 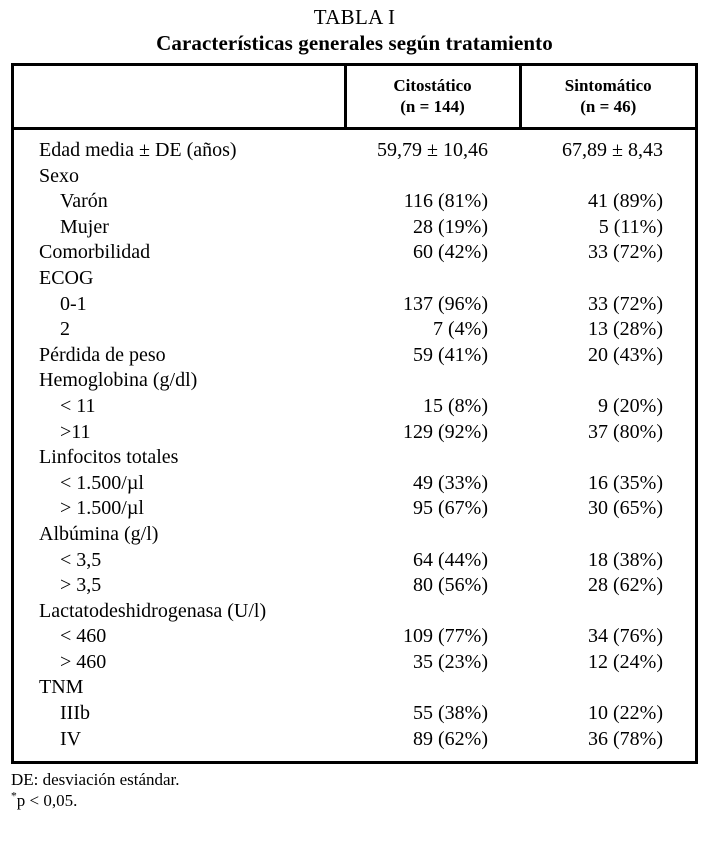 What do you see at coordinates (445, 636) in the screenshot?
I see `value-text: 109 (77%)` at bounding box center [445, 636].